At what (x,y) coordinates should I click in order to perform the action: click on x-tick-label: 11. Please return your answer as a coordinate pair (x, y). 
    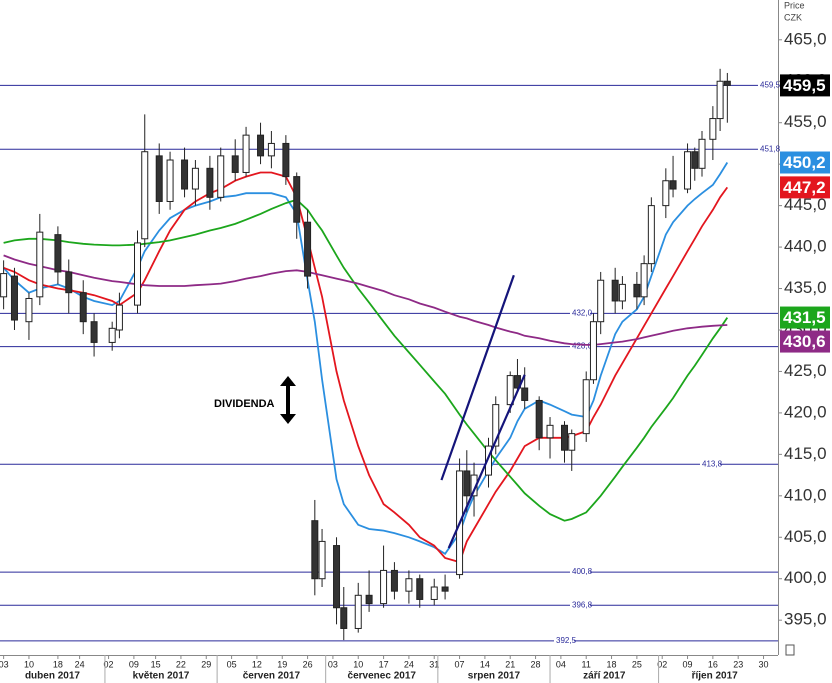
    Looking at the image, I should click on (586, 664).